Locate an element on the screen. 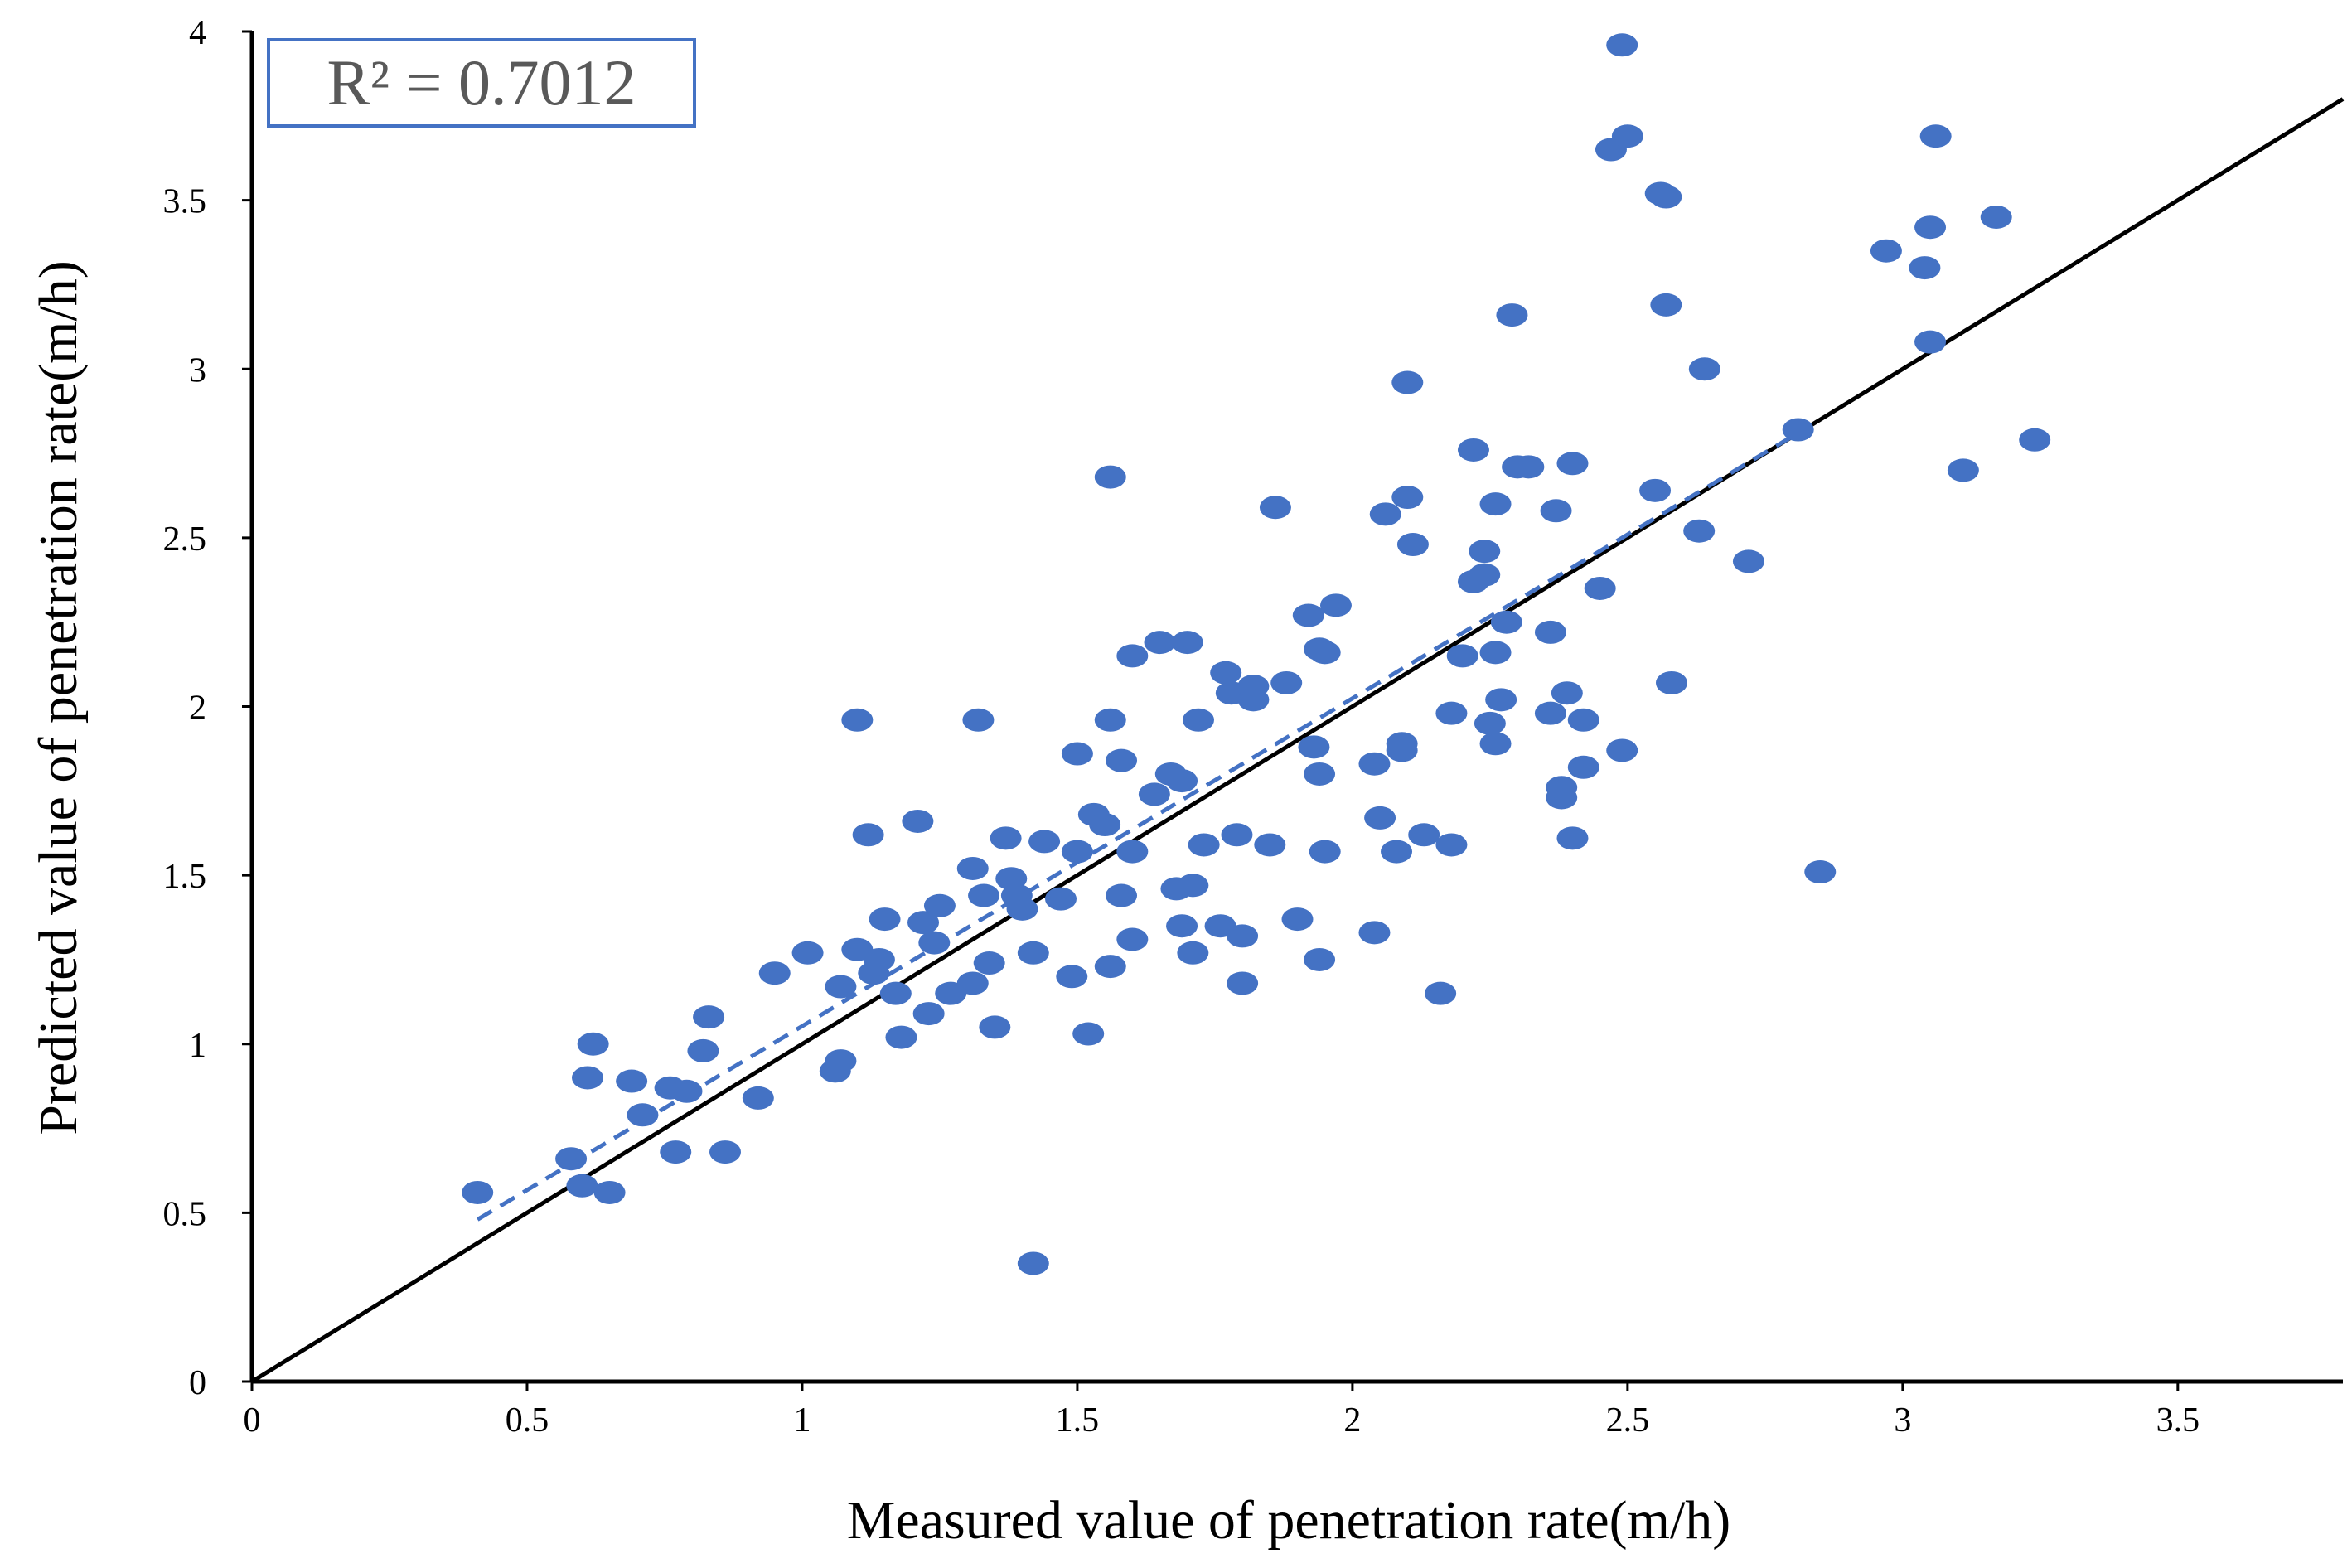 The height and width of the screenshot is (1568, 2352). y-axis-title: Predicted value of penetration rate(m/h) is located at coordinates (58, 697).